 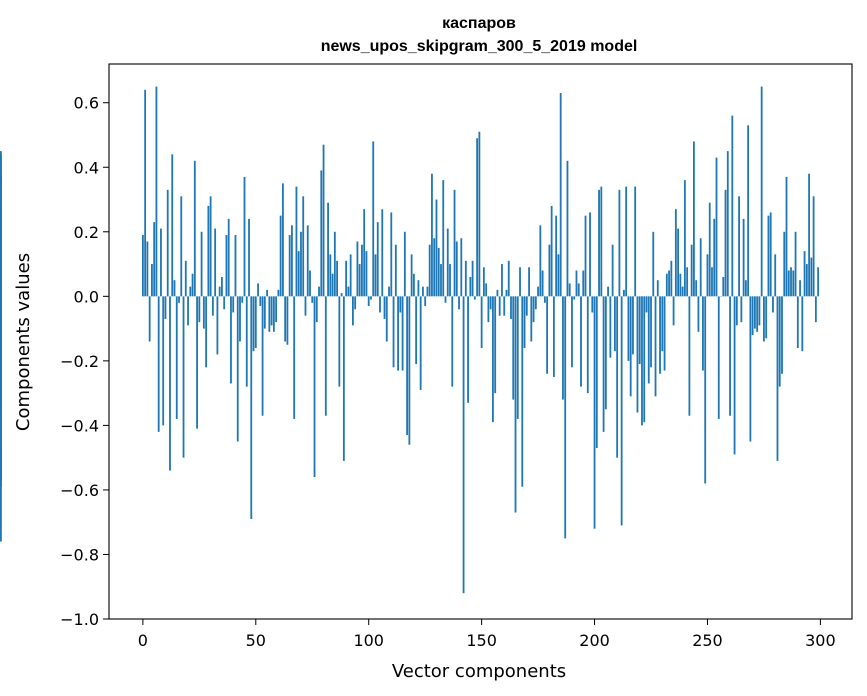 What do you see at coordinates (368, 640) in the screenshot?
I see `x-tick-label: 100` at bounding box center [368, 640].